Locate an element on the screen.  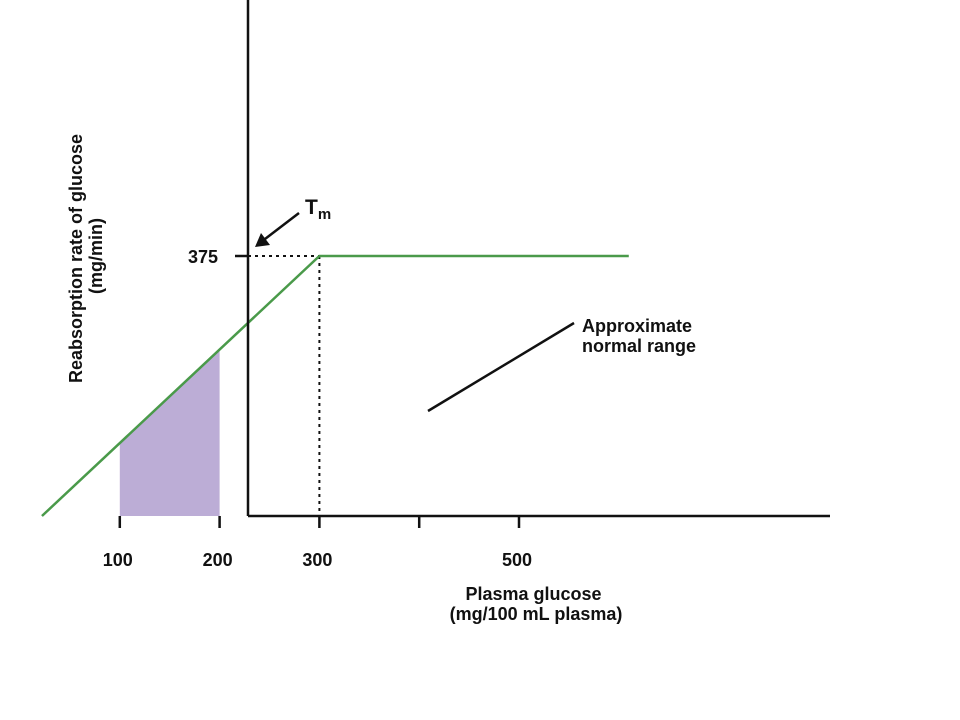
x-axis-label: Plasma glucose (mg/100 mL plasma) is located at coordinates (536, 604).